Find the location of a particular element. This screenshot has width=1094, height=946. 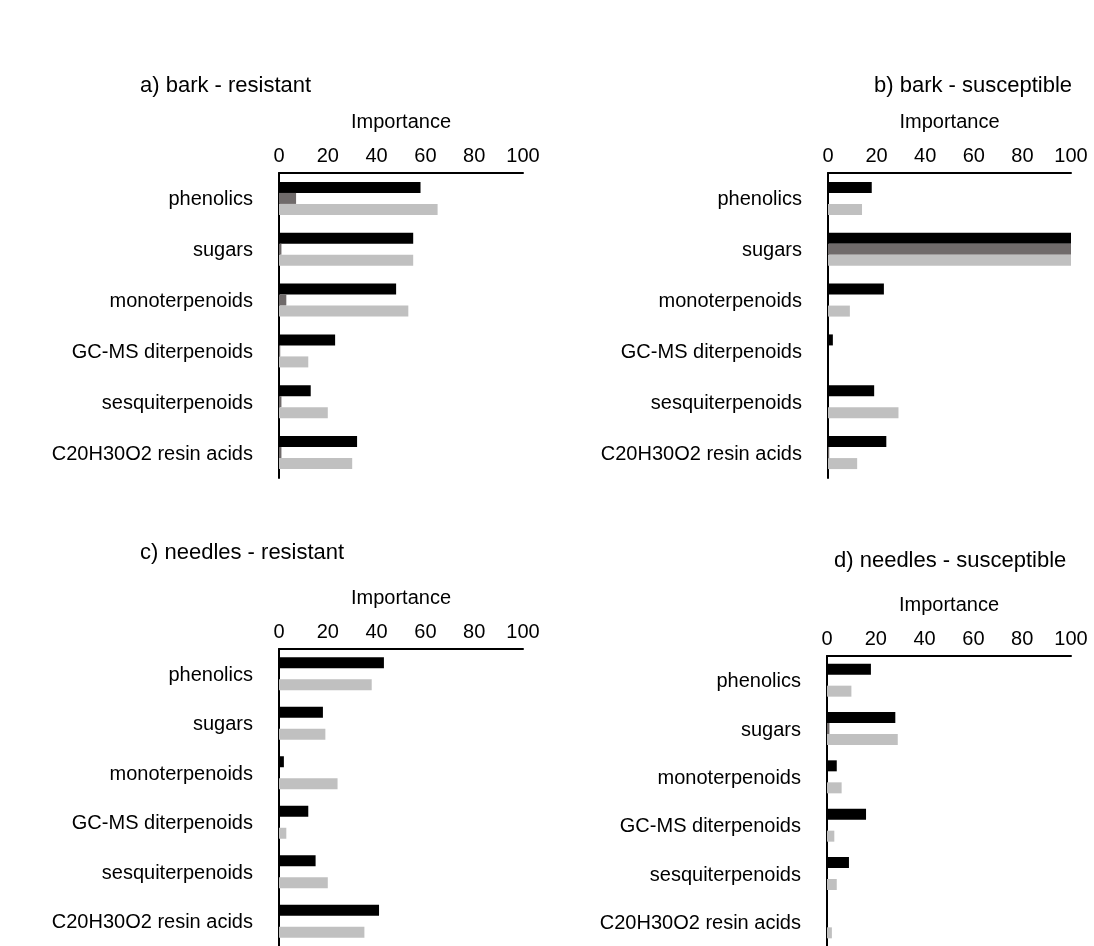

chart-title: d) needles - susceptible is located at coordinates (950, 559).